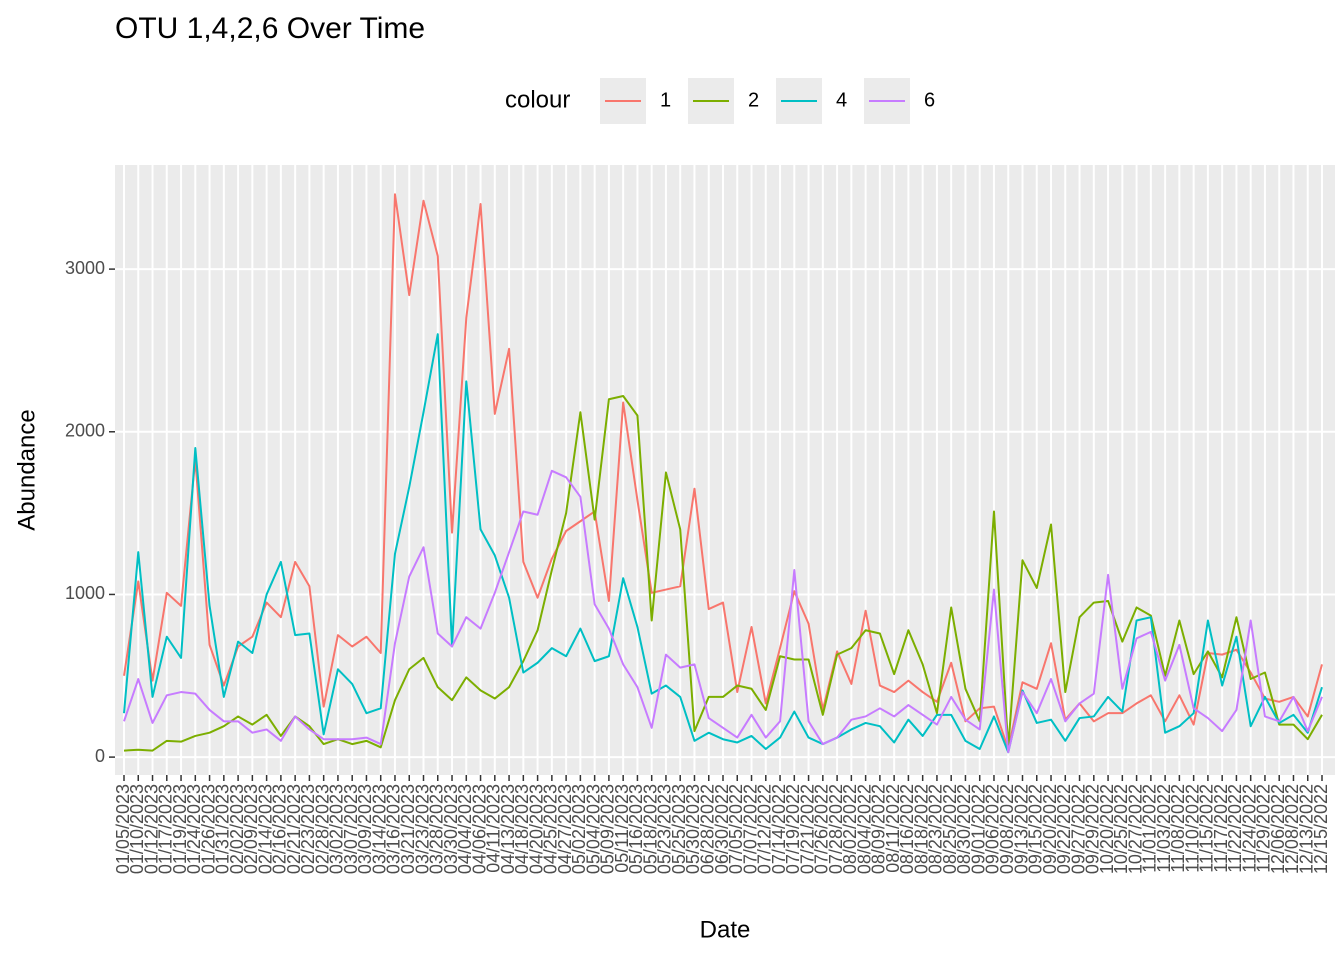 This screenshot has height=960, width=1344. What do you see at coordinates (85, 593) in the screenshot?
I see `y-tick-label: 1000` at bounding box center [85, 593].